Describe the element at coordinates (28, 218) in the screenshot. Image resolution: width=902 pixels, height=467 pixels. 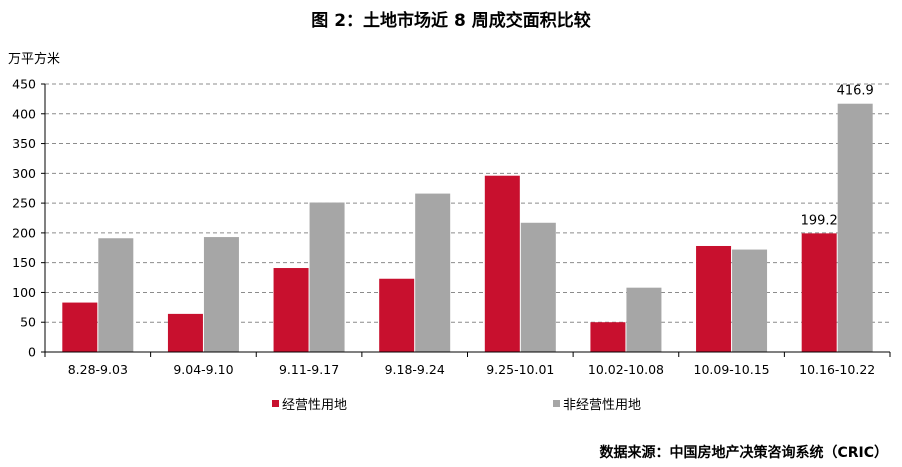
I see `y-axis-ticks: 0 50 100 150 200 250 300 350 400 450` at that location.